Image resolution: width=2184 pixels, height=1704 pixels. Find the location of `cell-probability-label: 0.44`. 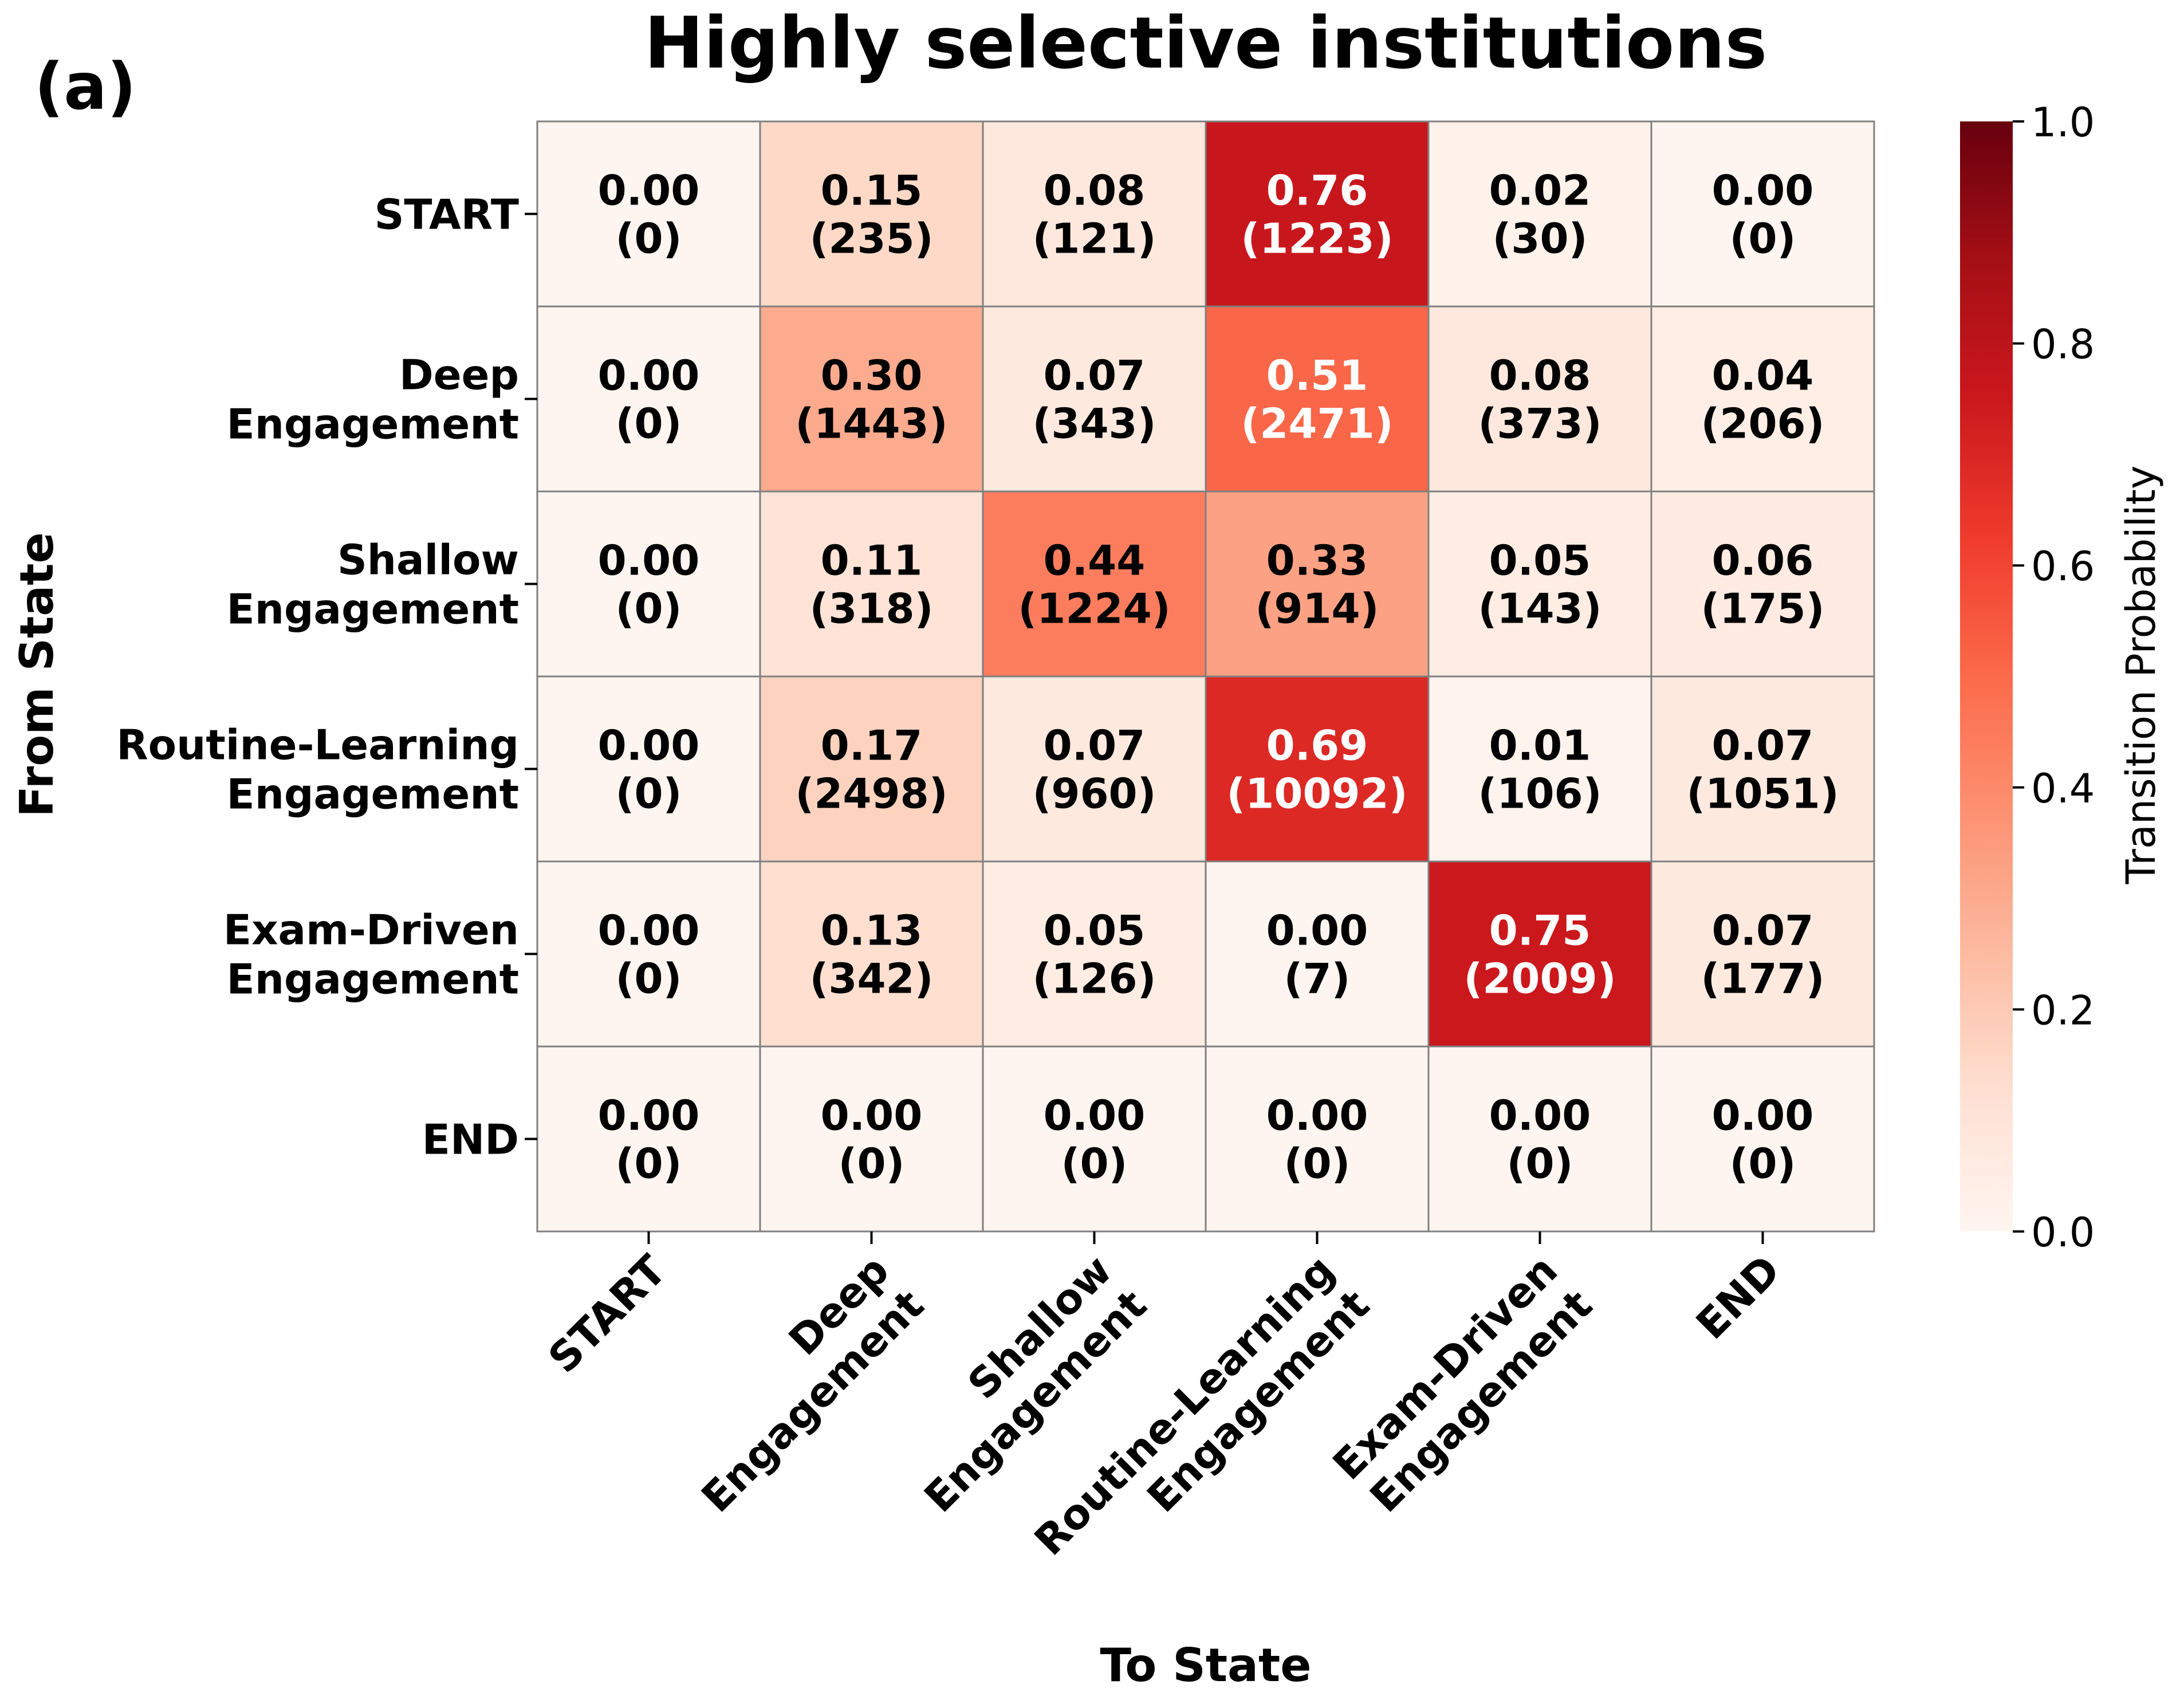

cell-probability-label: 0.44 is located at coordinates (1095, 561).